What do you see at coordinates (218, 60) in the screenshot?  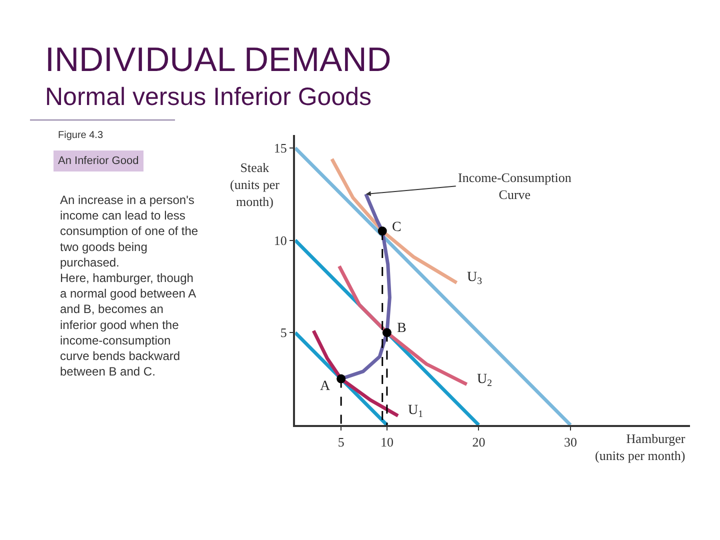 I see `chart-title: INDIVIDUAL DEMAND` at bounding box center [218, 60].